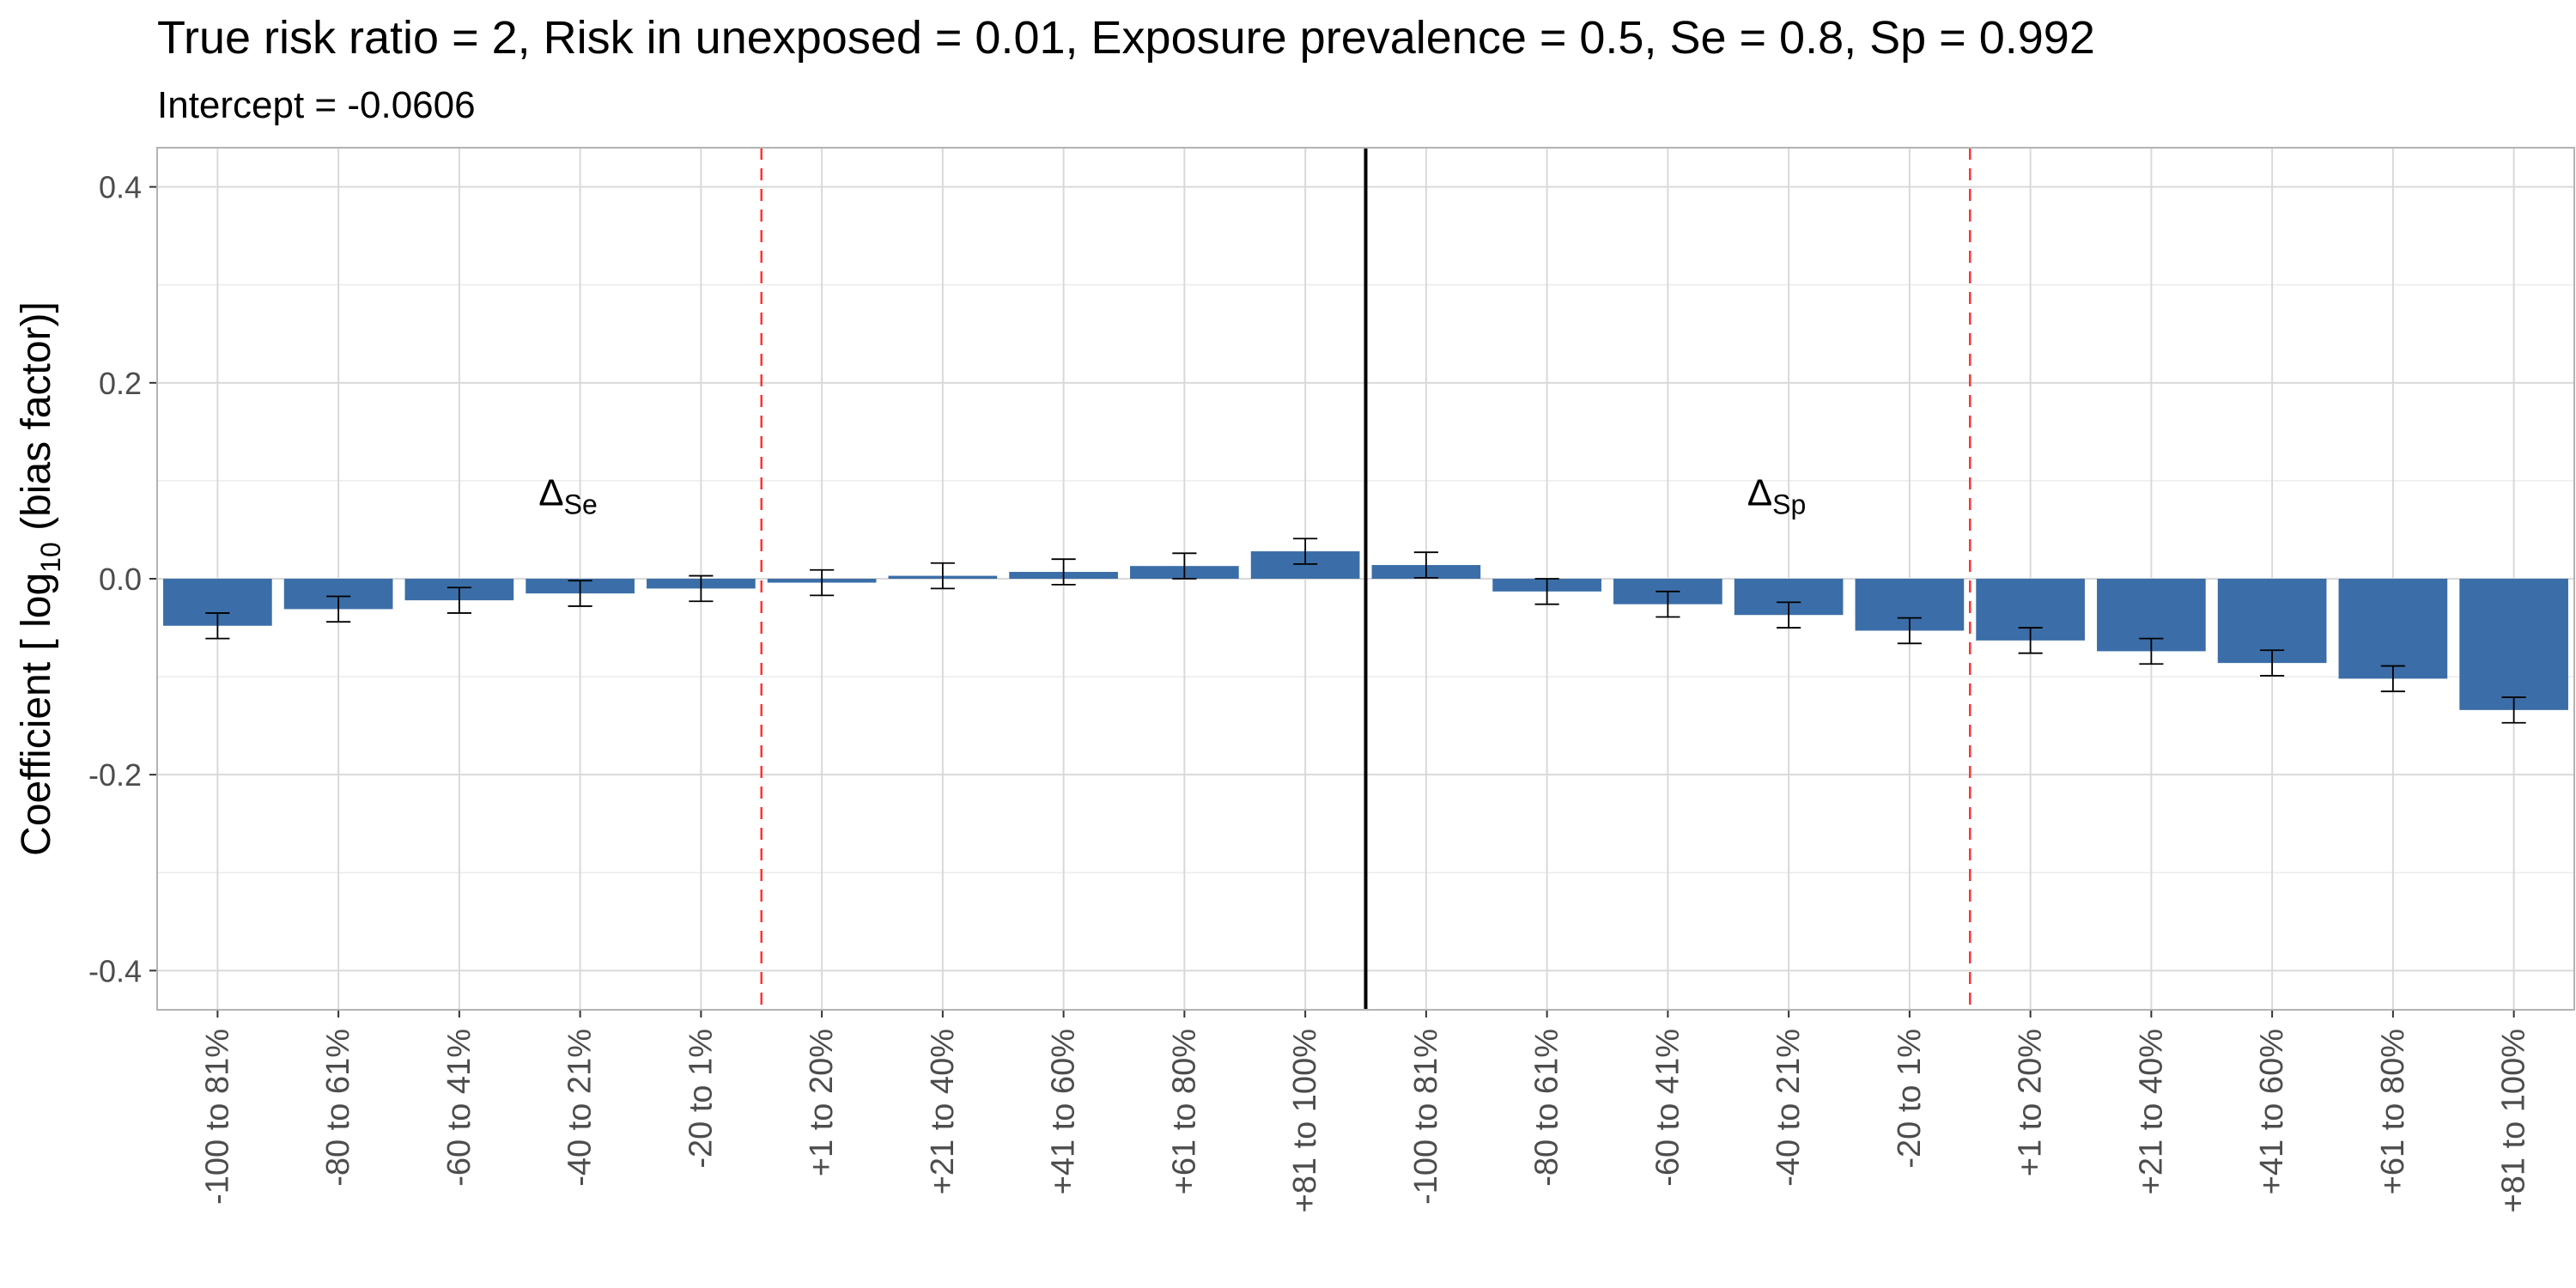 The height and width of the screenshot is (1288, 2576). Describe the element at coordinates (50, 557) in the screenshot. I see `y-axis-title-subscript: 10` at that location.